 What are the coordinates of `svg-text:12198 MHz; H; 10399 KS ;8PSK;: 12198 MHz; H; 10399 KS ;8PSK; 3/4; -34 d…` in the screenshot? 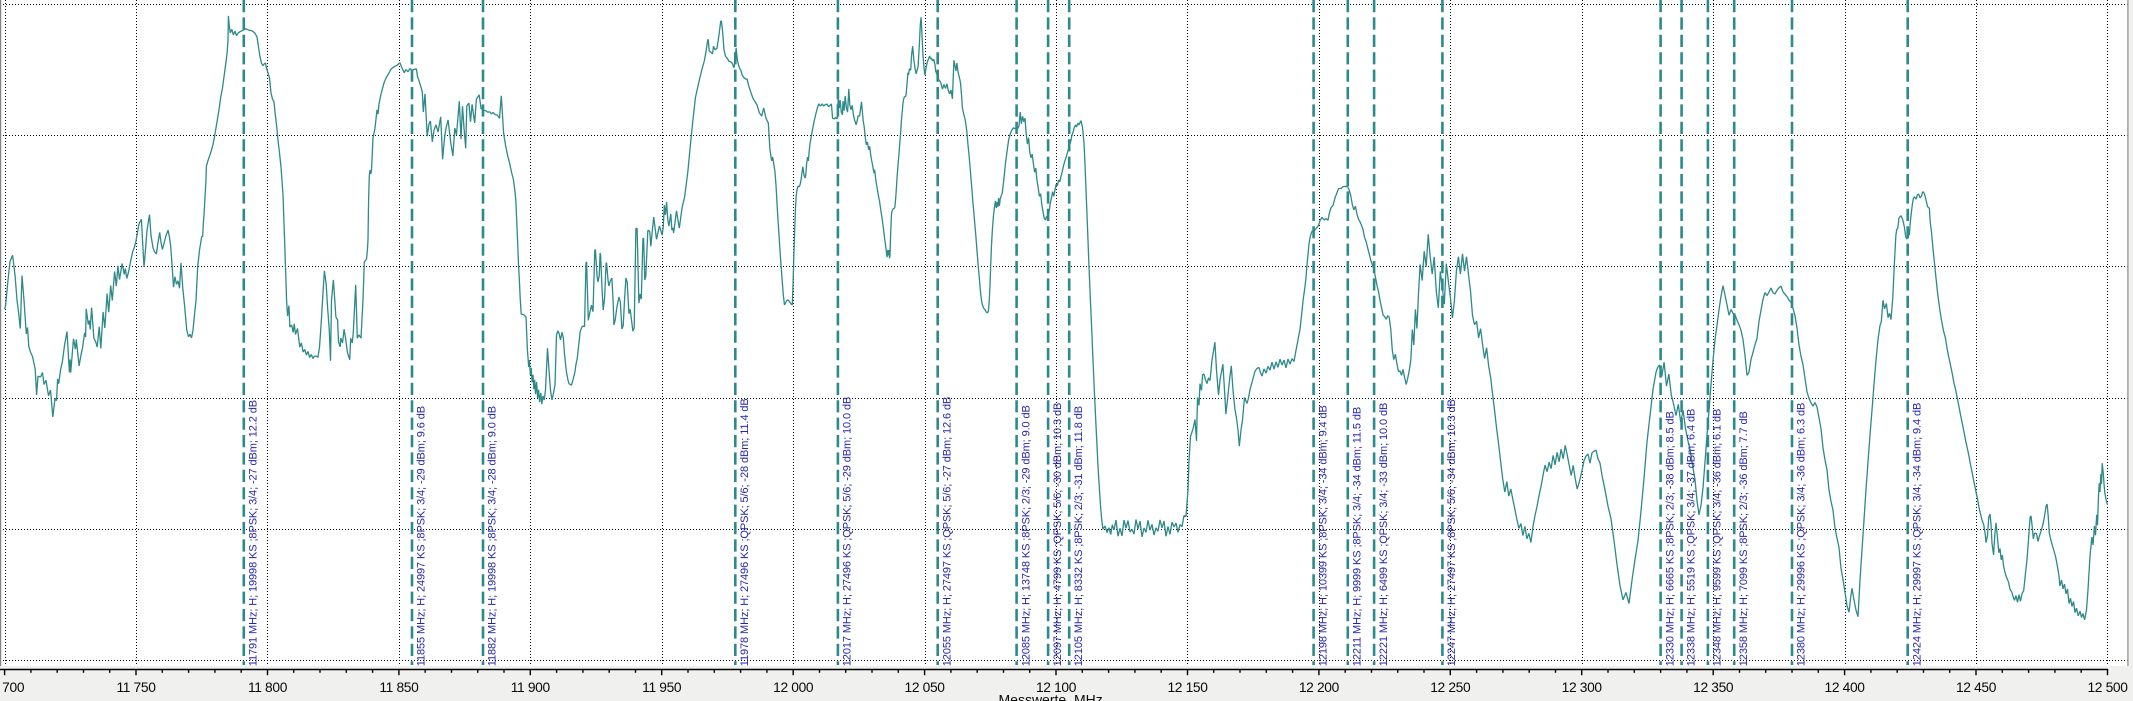 It's located at (1323, 535).